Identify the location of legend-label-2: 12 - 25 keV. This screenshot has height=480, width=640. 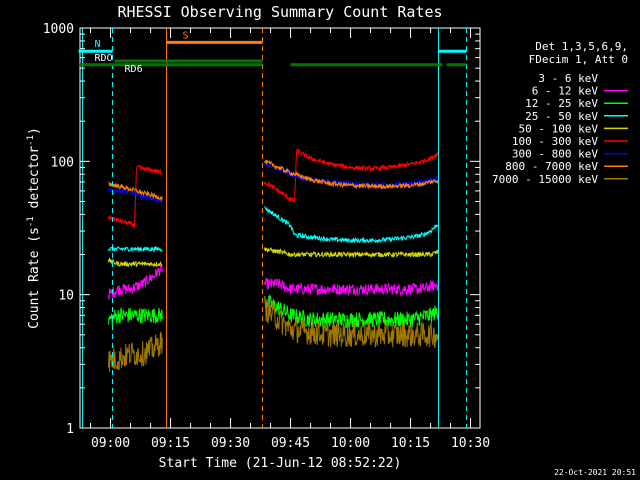
(561, 103).